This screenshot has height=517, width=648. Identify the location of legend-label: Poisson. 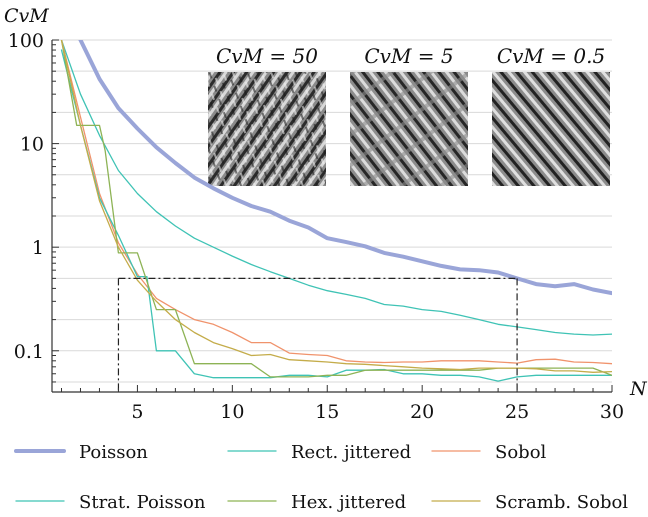
(113, 452).